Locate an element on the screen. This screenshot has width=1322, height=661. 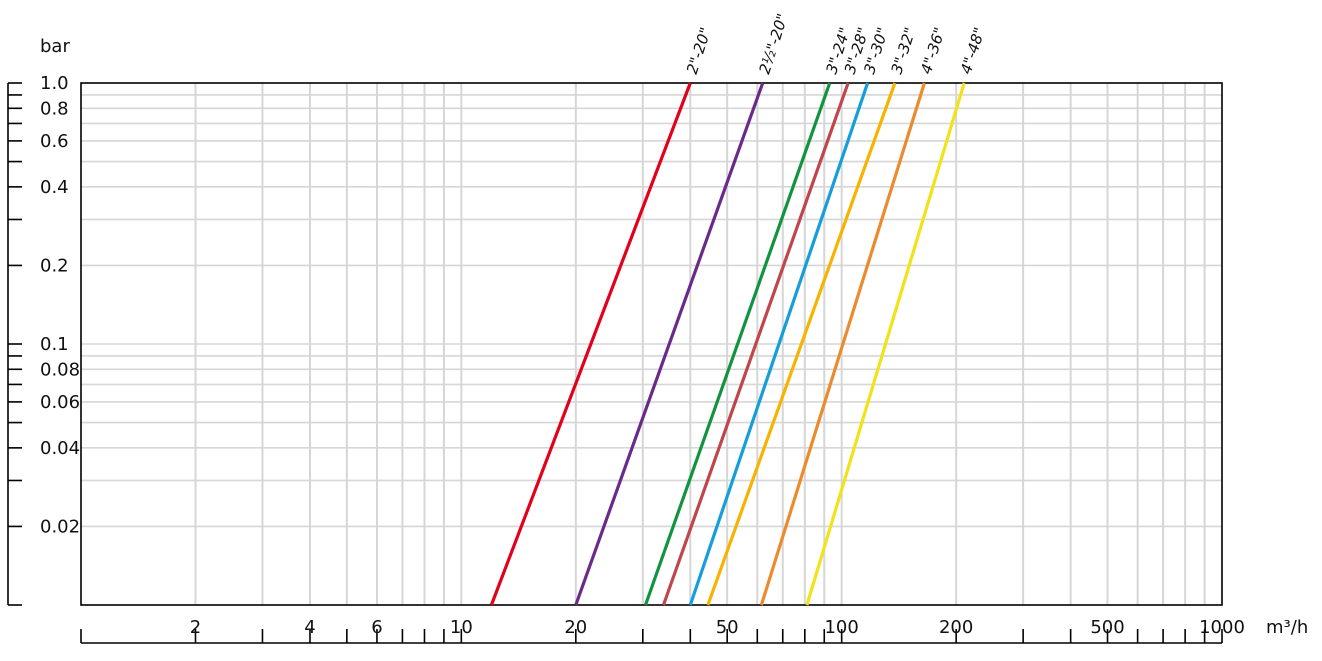
x-tick-label: 500 is located at coordinates (1107, 627).